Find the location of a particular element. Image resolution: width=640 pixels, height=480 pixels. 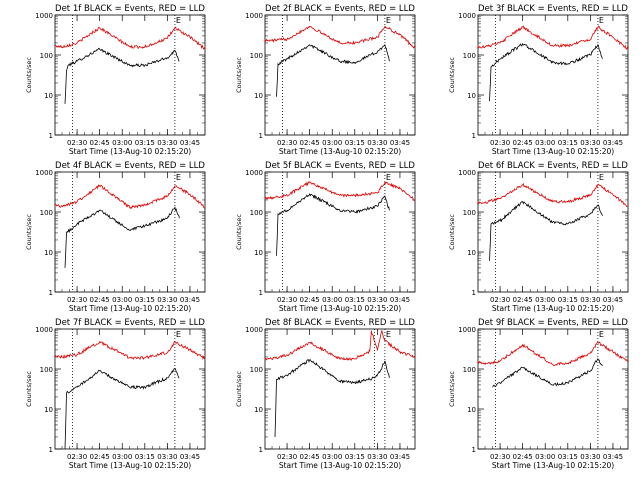

chart-title: Det 9f BLACK = Events, RED = LLD is located at coordinates (553, 323).